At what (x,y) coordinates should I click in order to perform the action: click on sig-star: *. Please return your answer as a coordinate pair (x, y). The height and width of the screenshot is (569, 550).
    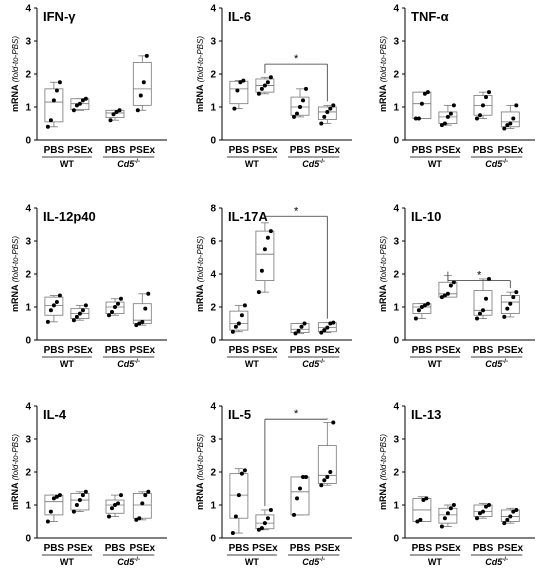
    Looking at the image, I should click on (296, 211).